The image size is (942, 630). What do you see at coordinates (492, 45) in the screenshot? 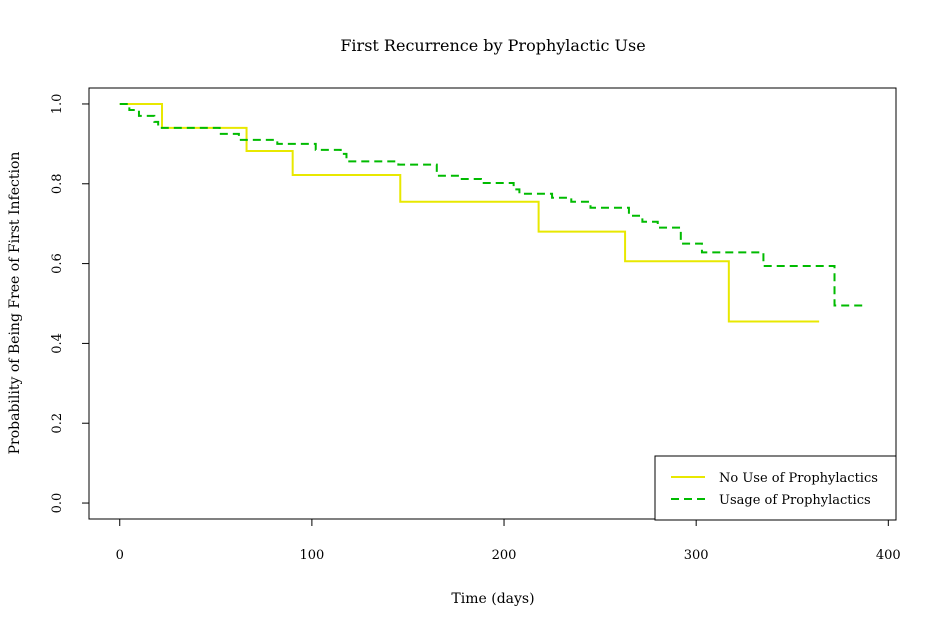
I see `chart-title: First Recurrence by Prophylactic Use` at bounding box center [492, 45].